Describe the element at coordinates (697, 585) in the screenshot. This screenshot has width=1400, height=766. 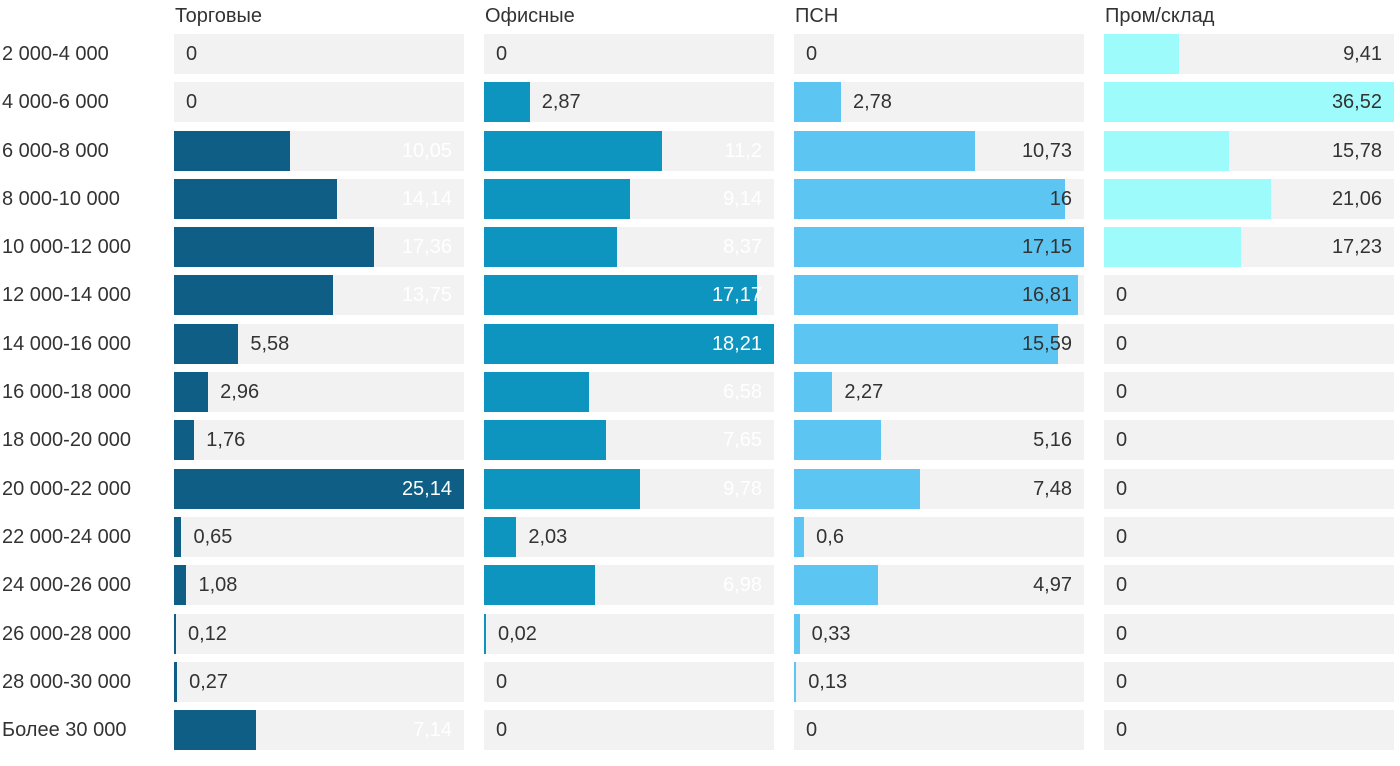
I see `chart-row: 24 000-26 000 1,08 6,98 4,97 0` at that location.